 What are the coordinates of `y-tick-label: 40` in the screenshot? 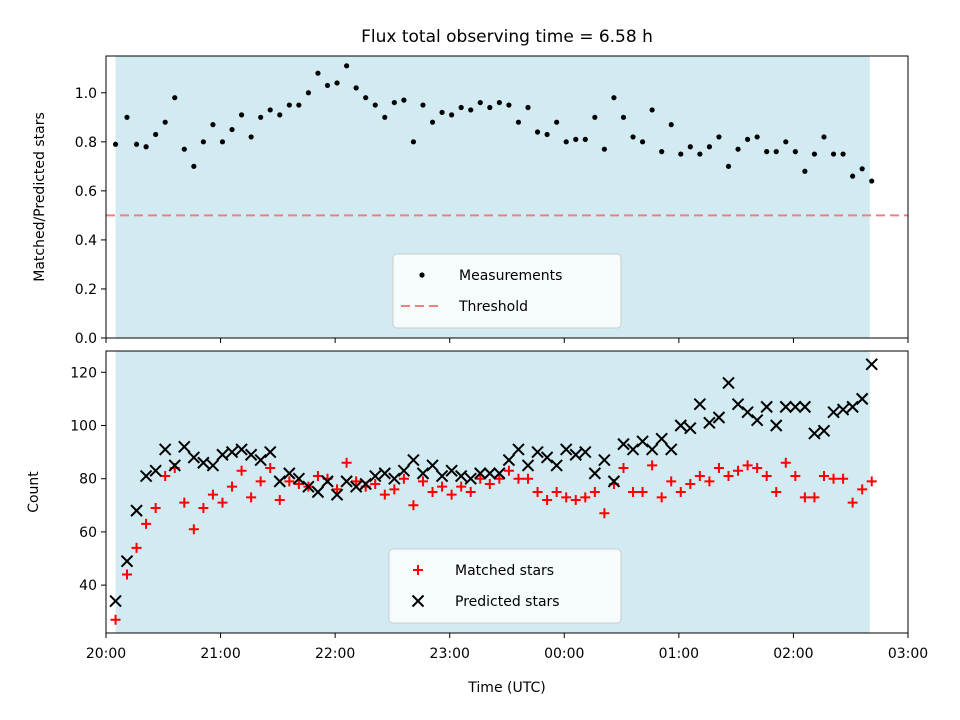 It's located at (88, 586).